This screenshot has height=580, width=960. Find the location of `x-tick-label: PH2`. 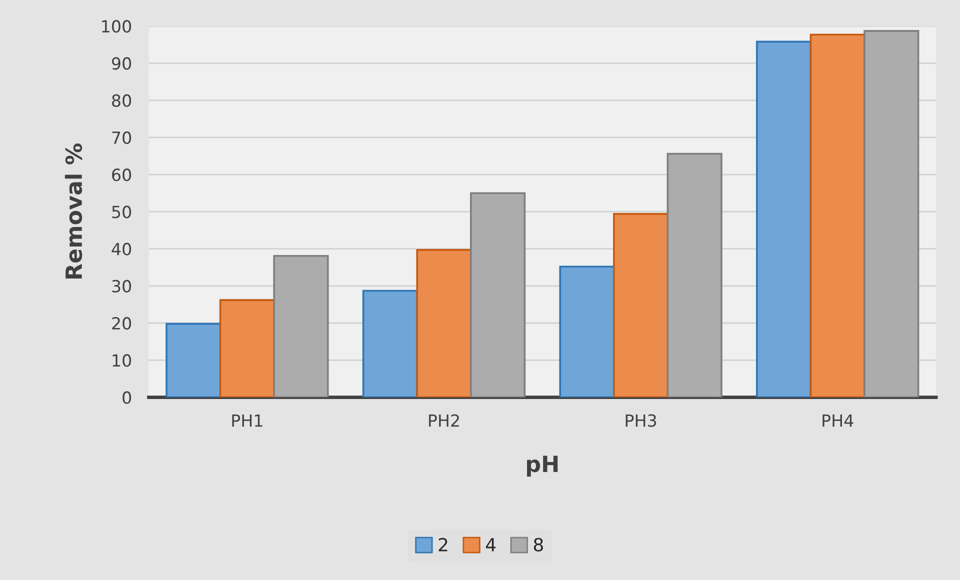

x-tick-label: PH2 is located at coordinates (444, 420).